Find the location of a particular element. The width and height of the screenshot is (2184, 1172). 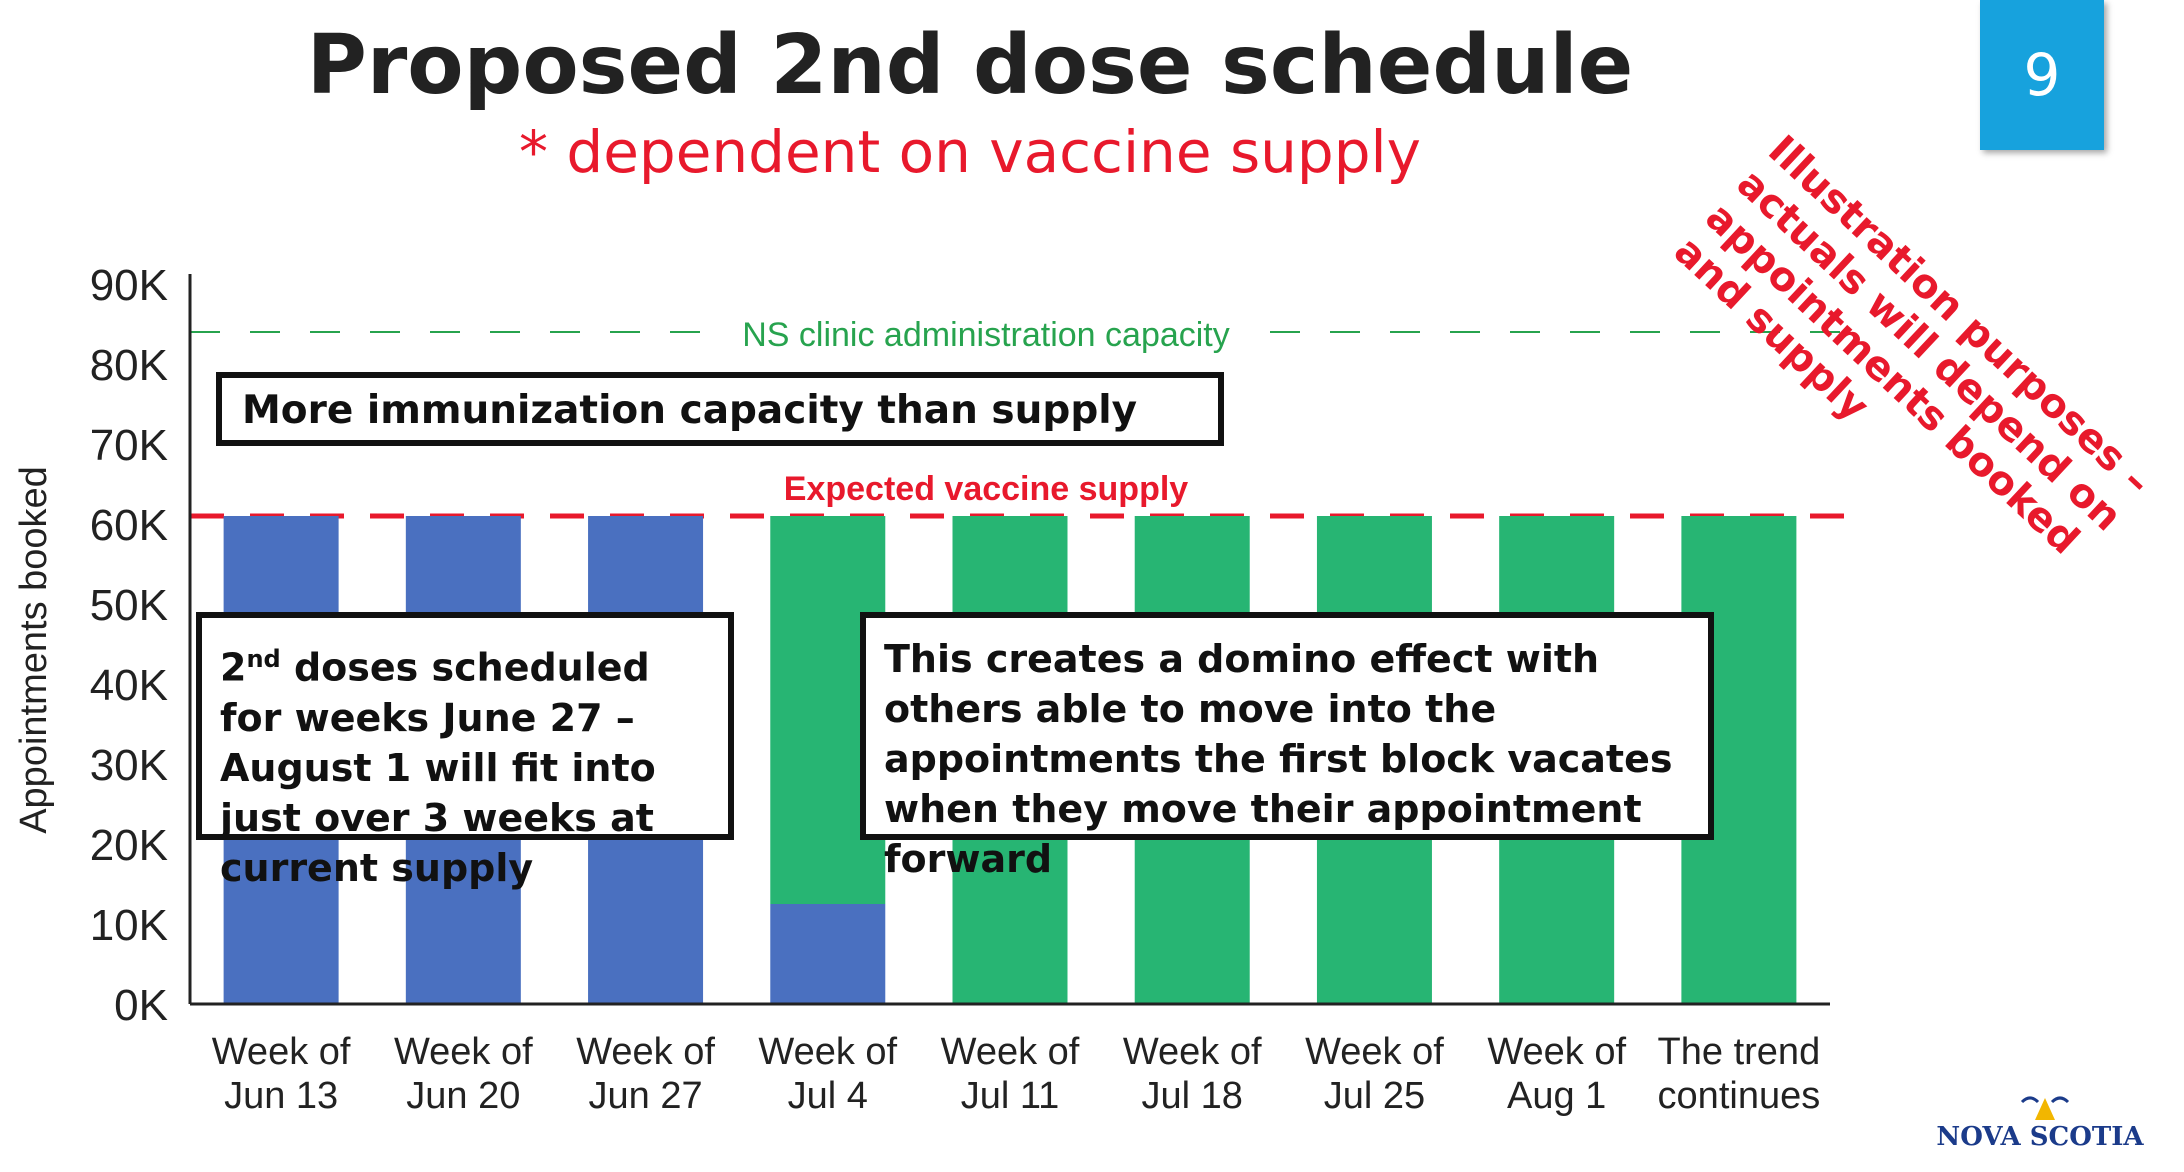

capacity-label: NS clinic administration capacity is located at coordinates (986, 335).